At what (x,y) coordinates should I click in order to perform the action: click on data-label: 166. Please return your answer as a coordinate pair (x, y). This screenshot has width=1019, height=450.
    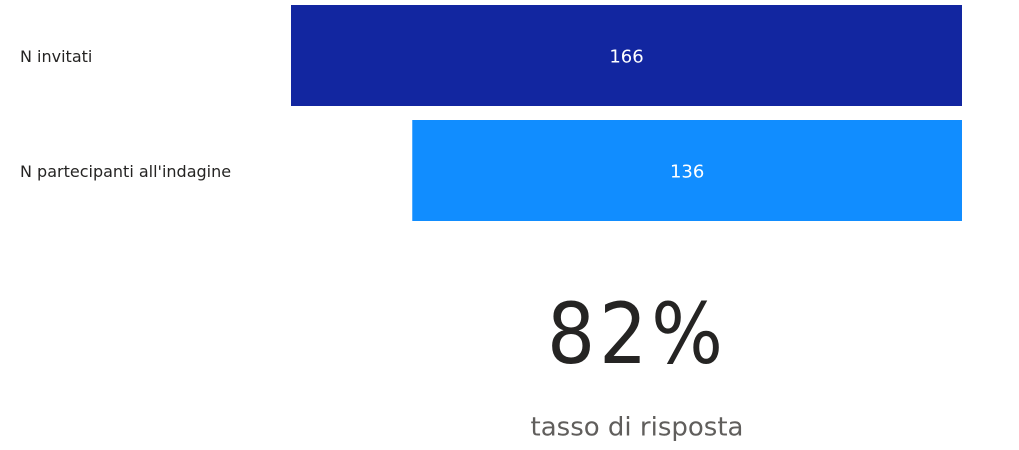
    Looking at the image, I should click on (626, 57).